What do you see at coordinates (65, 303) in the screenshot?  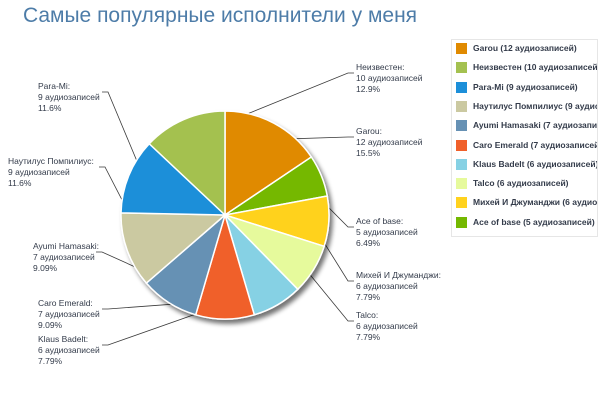 I see `slice-name-label: Caro Emerald:` at bounding box center [65, 303].